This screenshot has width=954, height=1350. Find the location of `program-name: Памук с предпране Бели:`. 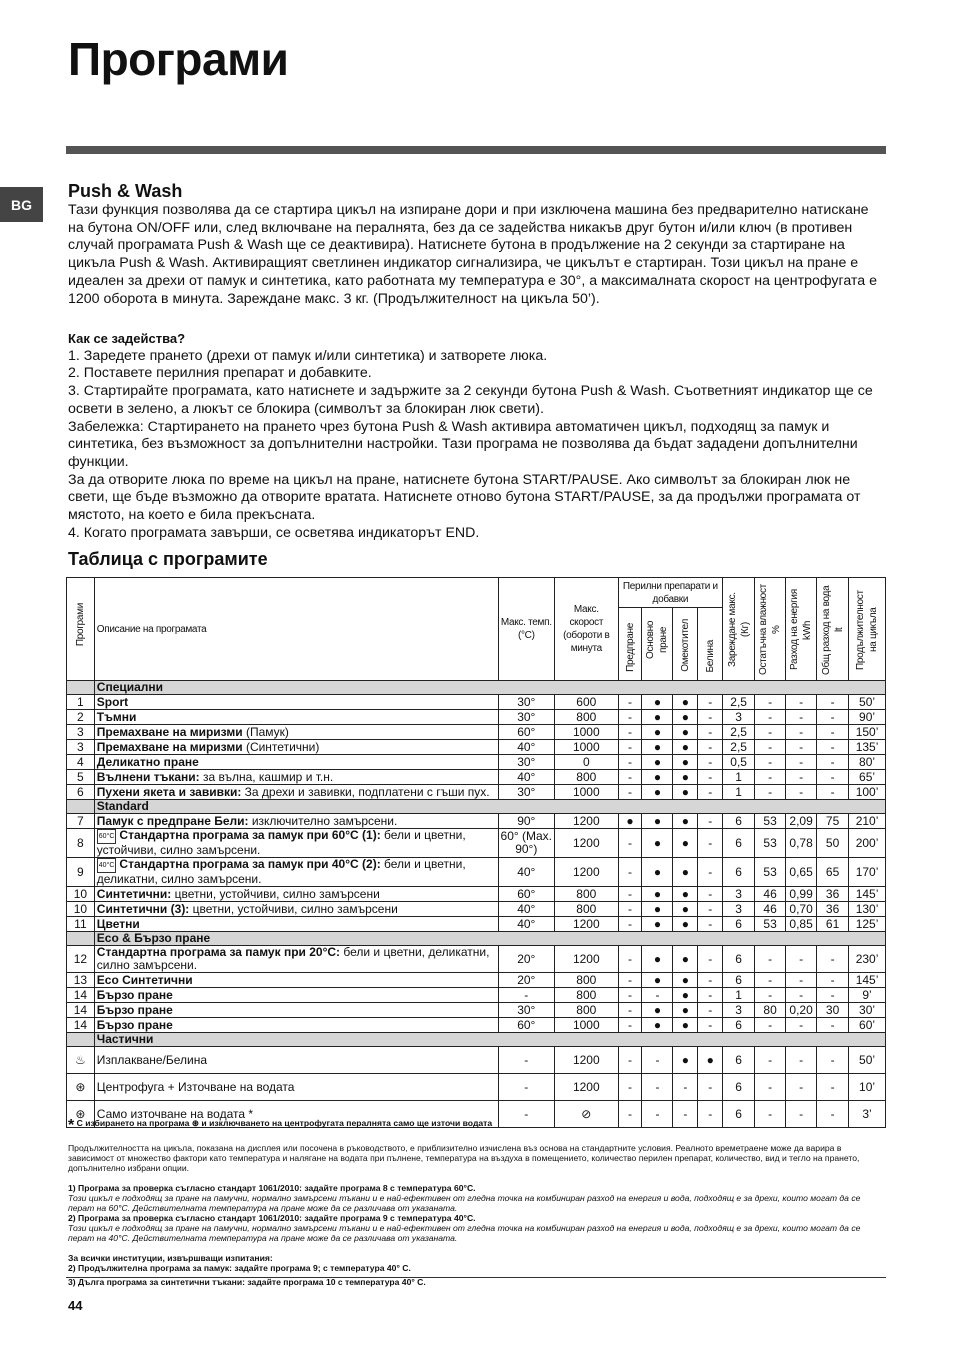

program-name: Памук с предпране Бели: is located at coordinates (172, 820).